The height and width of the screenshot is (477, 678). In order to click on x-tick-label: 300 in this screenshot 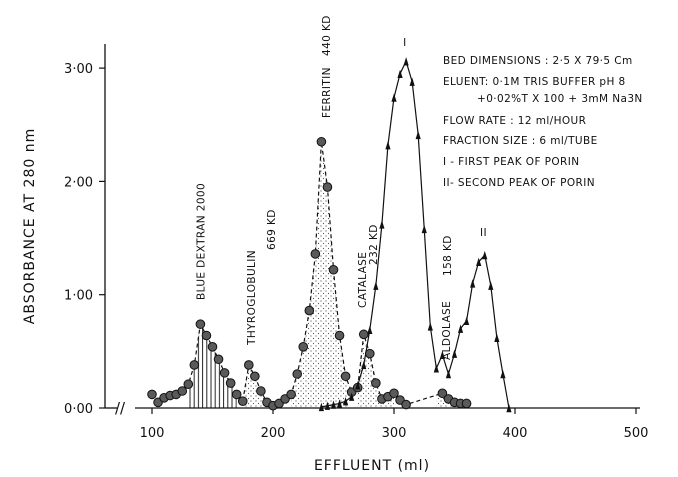, I will do `click(394, 433)`.